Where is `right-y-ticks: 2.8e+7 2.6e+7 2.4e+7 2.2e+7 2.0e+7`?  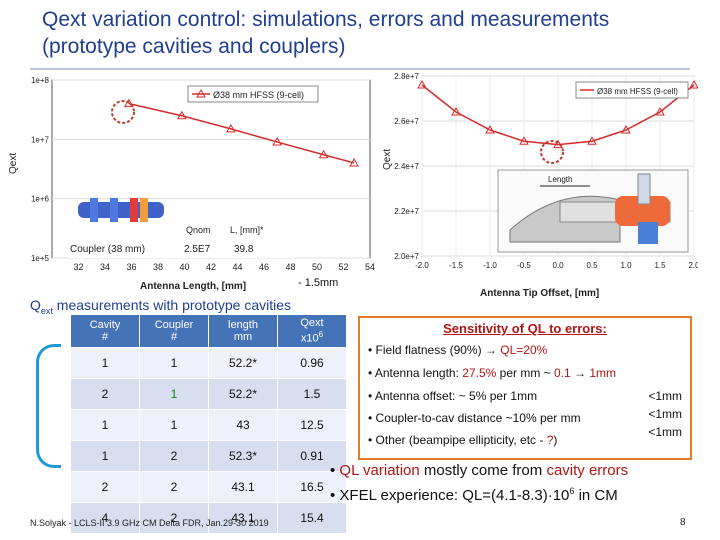
right-y-ticks: 2.8e+7 2.6e+7 2.4e+7 2.2e+7 2.0e+7 is located at coordinates (406, 166).